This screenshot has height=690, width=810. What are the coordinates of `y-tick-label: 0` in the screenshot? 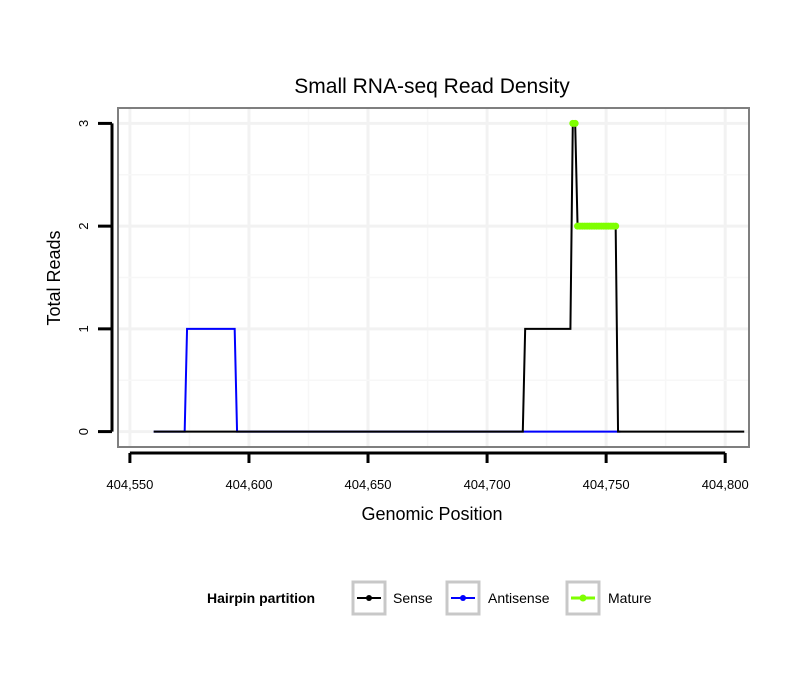 It's located at (83, 431).